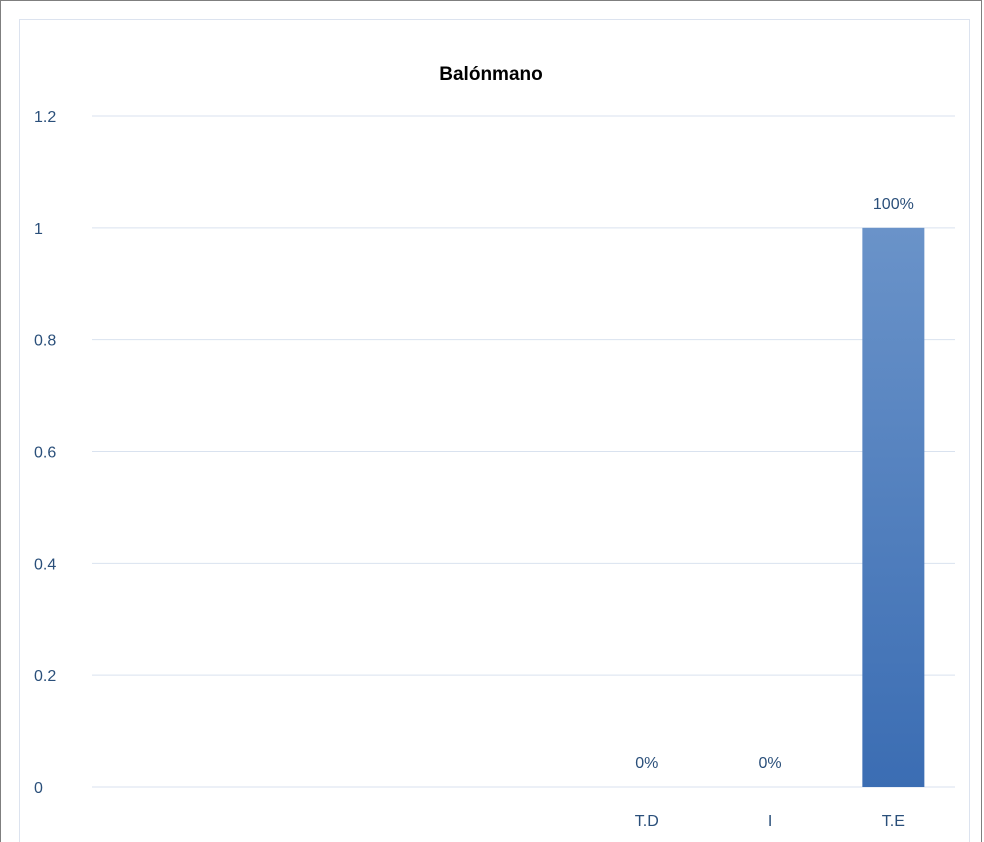 The image size is (984, 842). I want to click on bars, so click(893, 507).